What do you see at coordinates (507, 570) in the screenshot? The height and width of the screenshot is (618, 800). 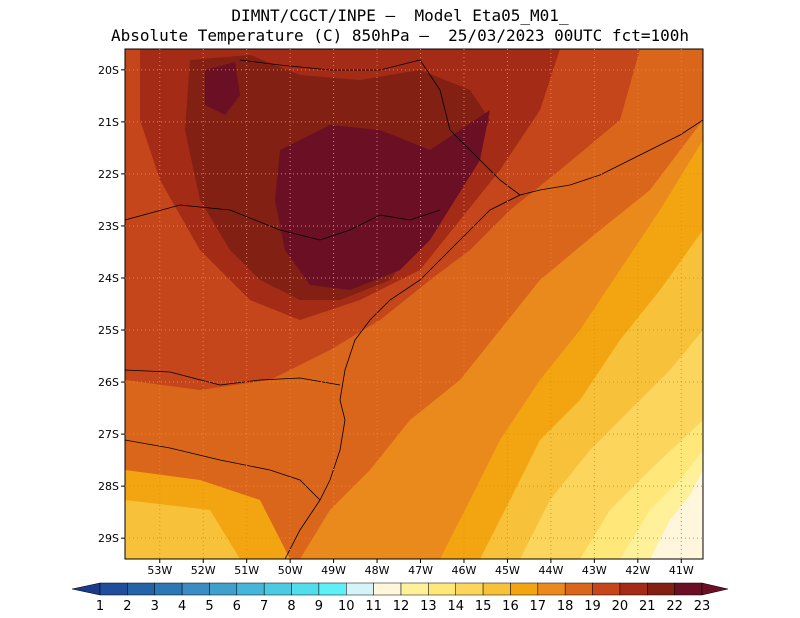 I see `lon-tick-label: 45W` at bounding box center [507, 570].